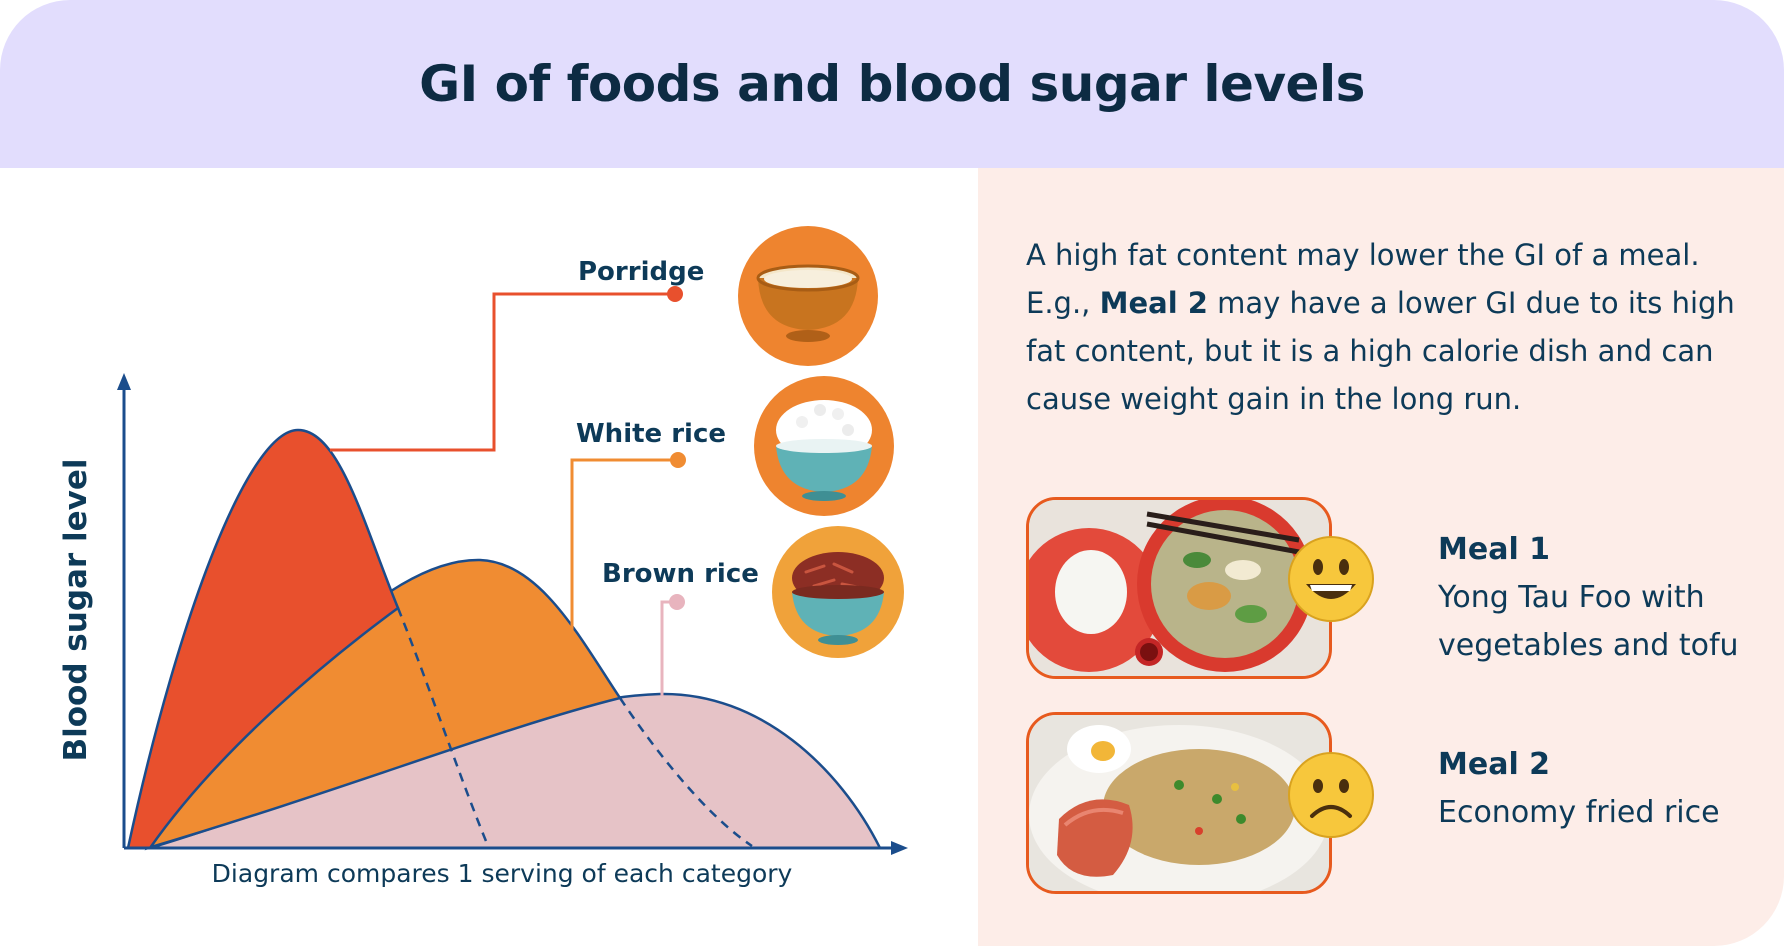  I want to click on brown-rice-marker, so click(677, 602).